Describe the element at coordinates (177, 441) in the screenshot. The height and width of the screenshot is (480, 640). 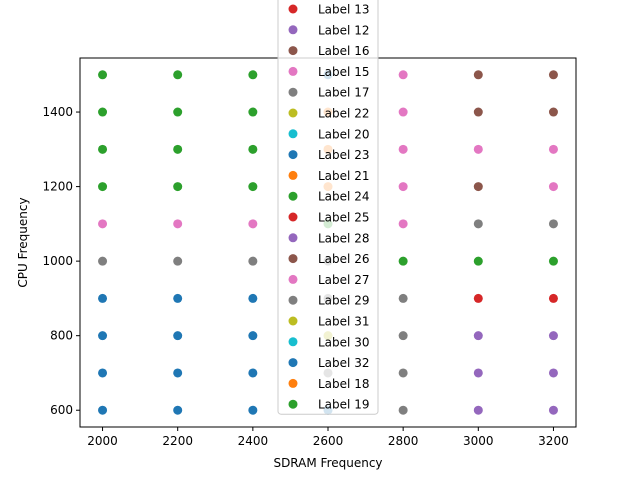
I see `x-tick-label: 2200` at that location.